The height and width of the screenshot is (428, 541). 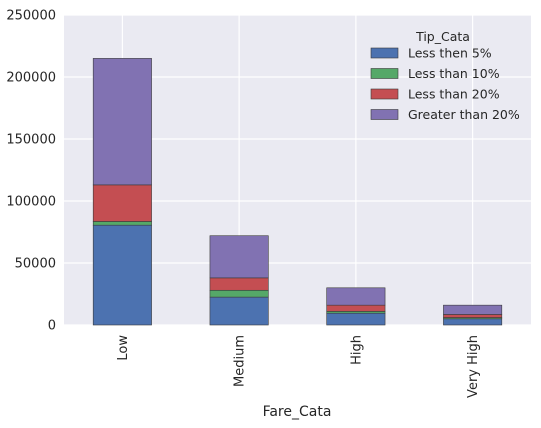 What do you see at coordinates (356, 350) in the screenshot?
I see `x-tick-label: High` at bounding box center [356, 350].